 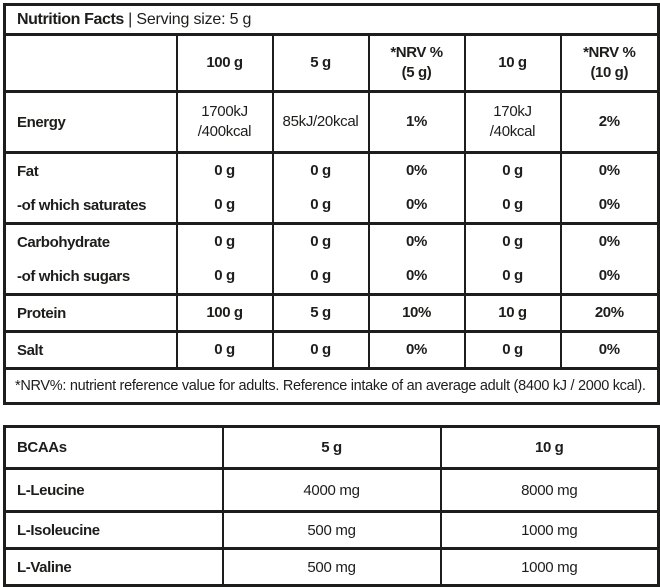 What do you see at coordinates (90, 277) in the screenshot?
I see `row-label: -of which sugars` at bounding box center [90, 277].